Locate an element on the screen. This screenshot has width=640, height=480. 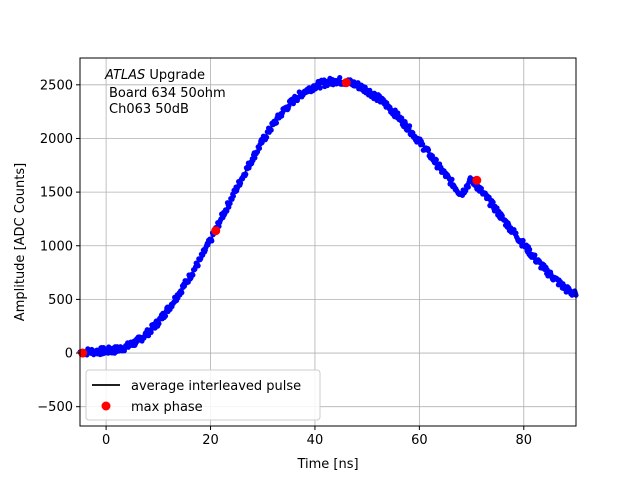
atlas-annotation: ATLAS Upgrade Board 634 50ohm Ch063 50dB is located at coordinates (165, 92).